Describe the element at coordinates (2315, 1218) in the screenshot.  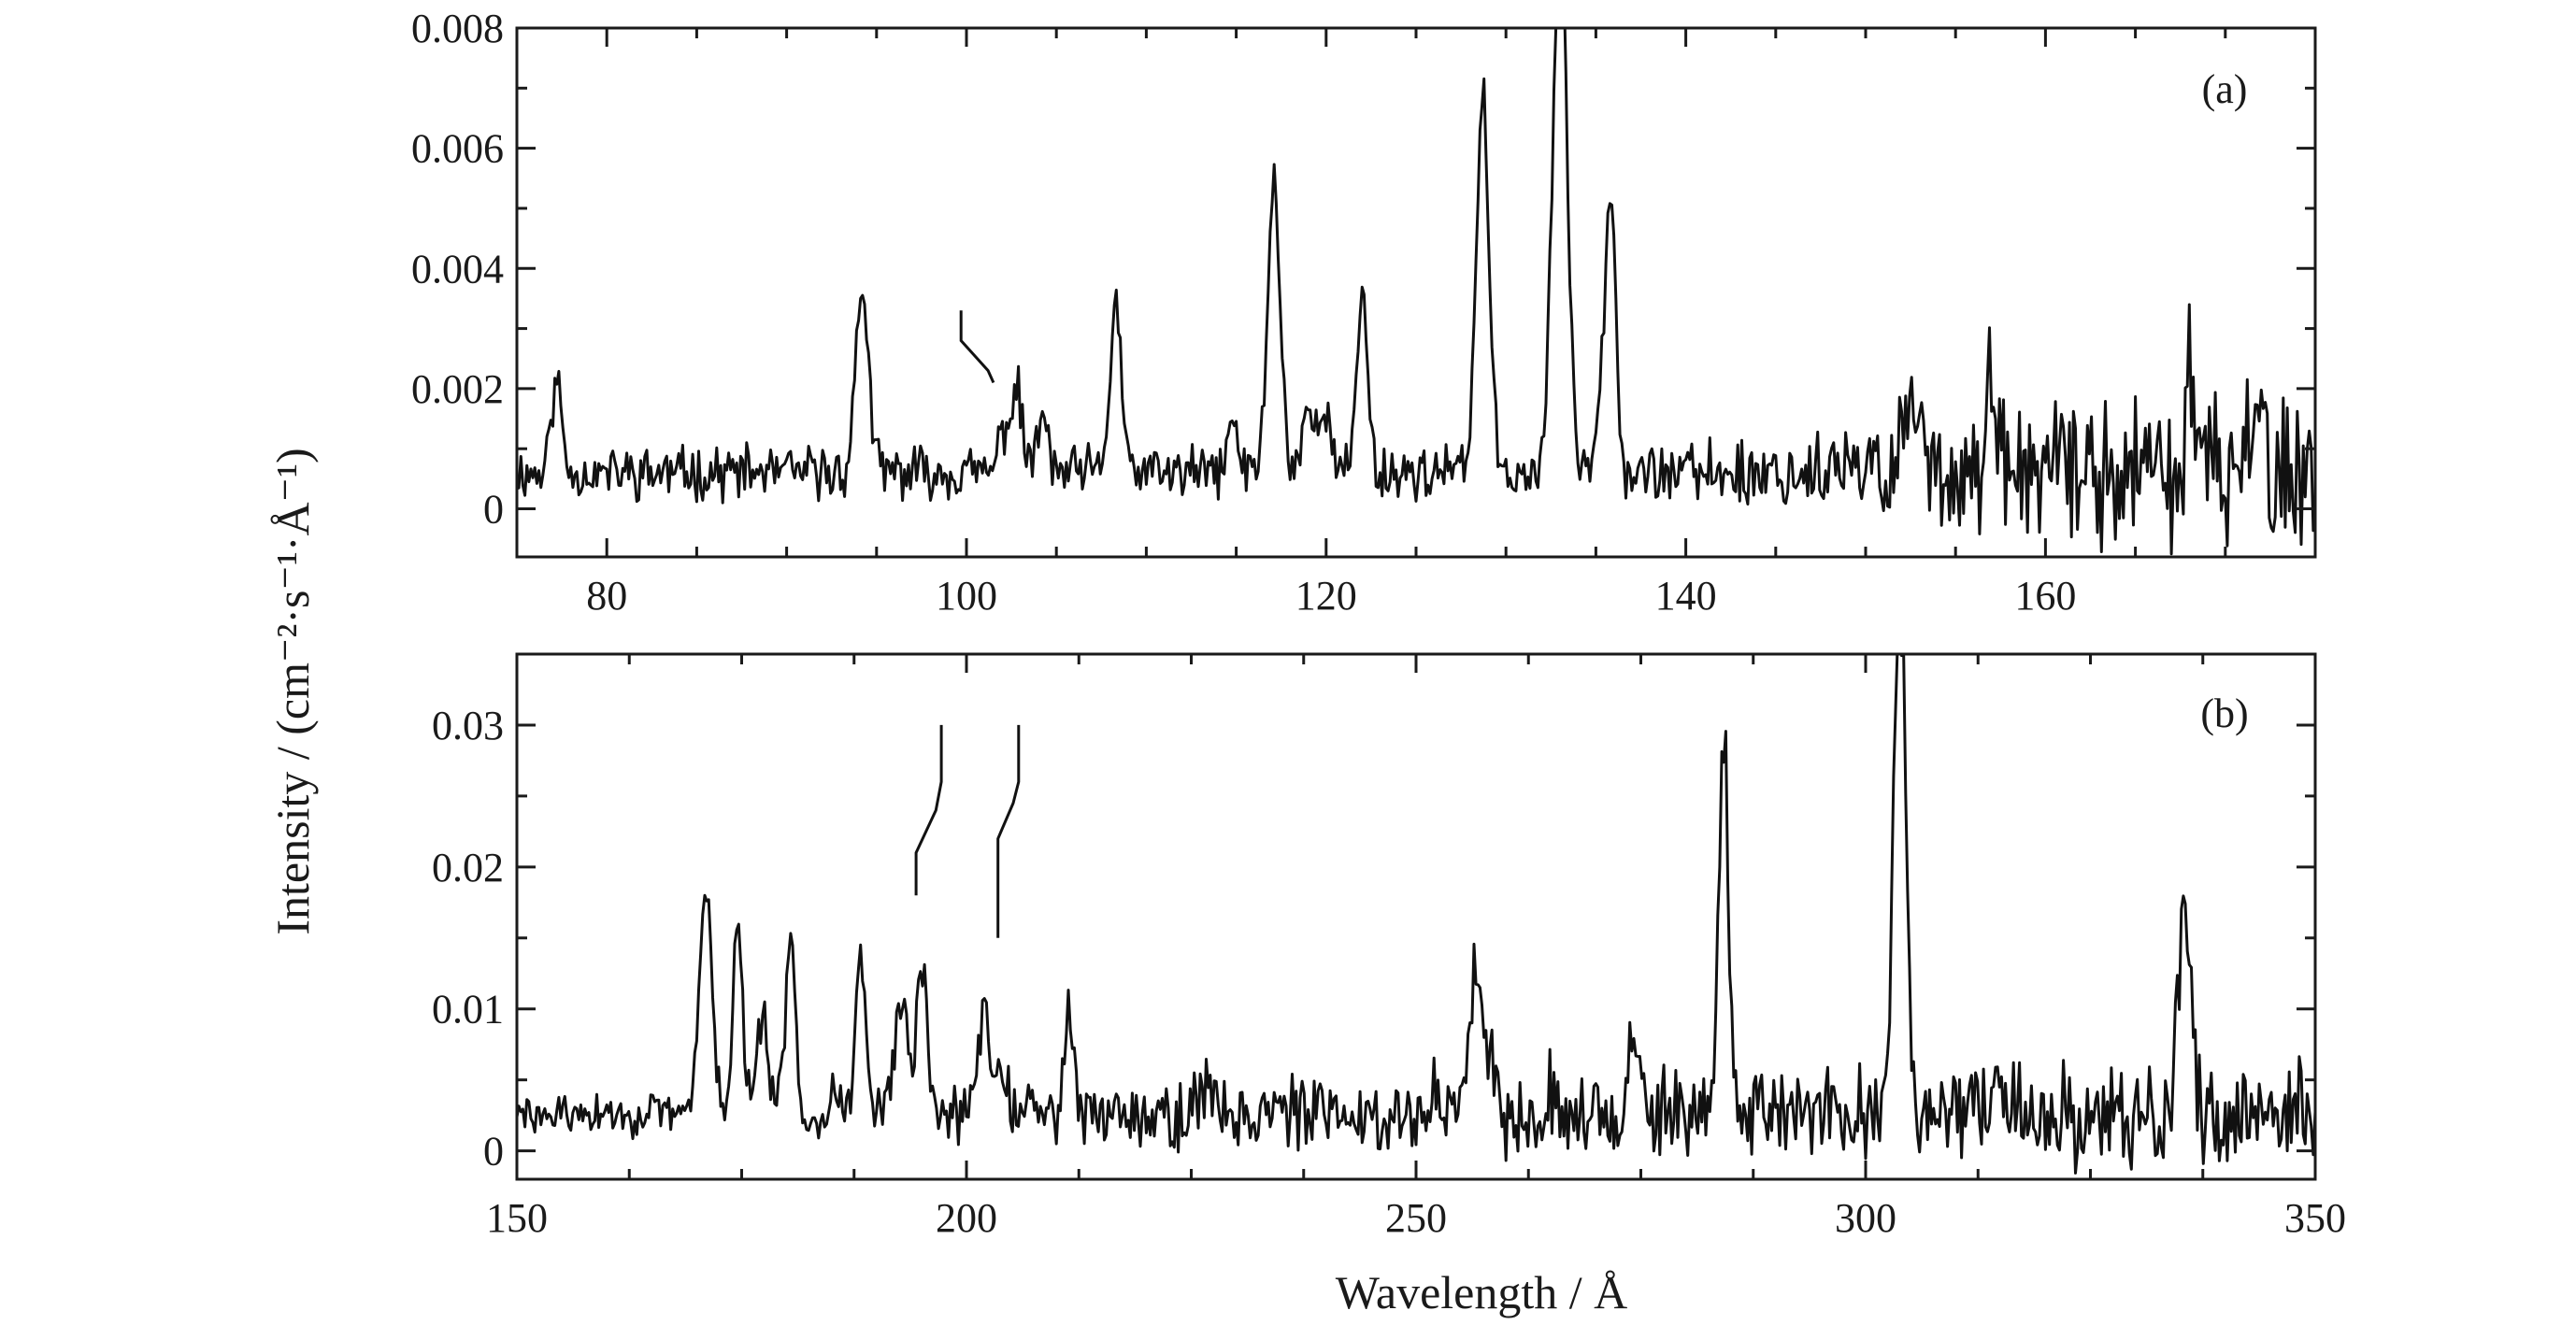
I see `x-tick-label: 350` at that location.